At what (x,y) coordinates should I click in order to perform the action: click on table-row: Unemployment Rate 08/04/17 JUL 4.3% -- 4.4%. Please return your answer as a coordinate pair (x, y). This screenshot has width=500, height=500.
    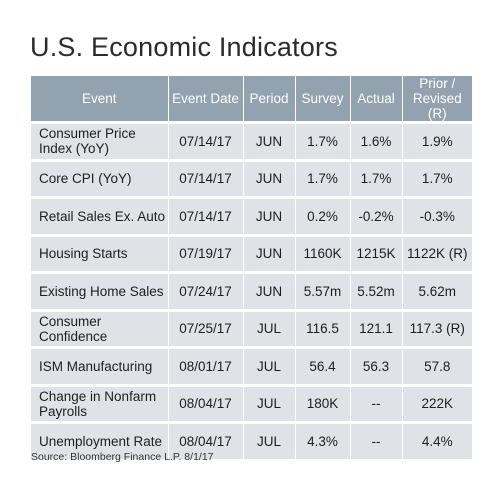
    Looking at the image, I should click on (251, 442).